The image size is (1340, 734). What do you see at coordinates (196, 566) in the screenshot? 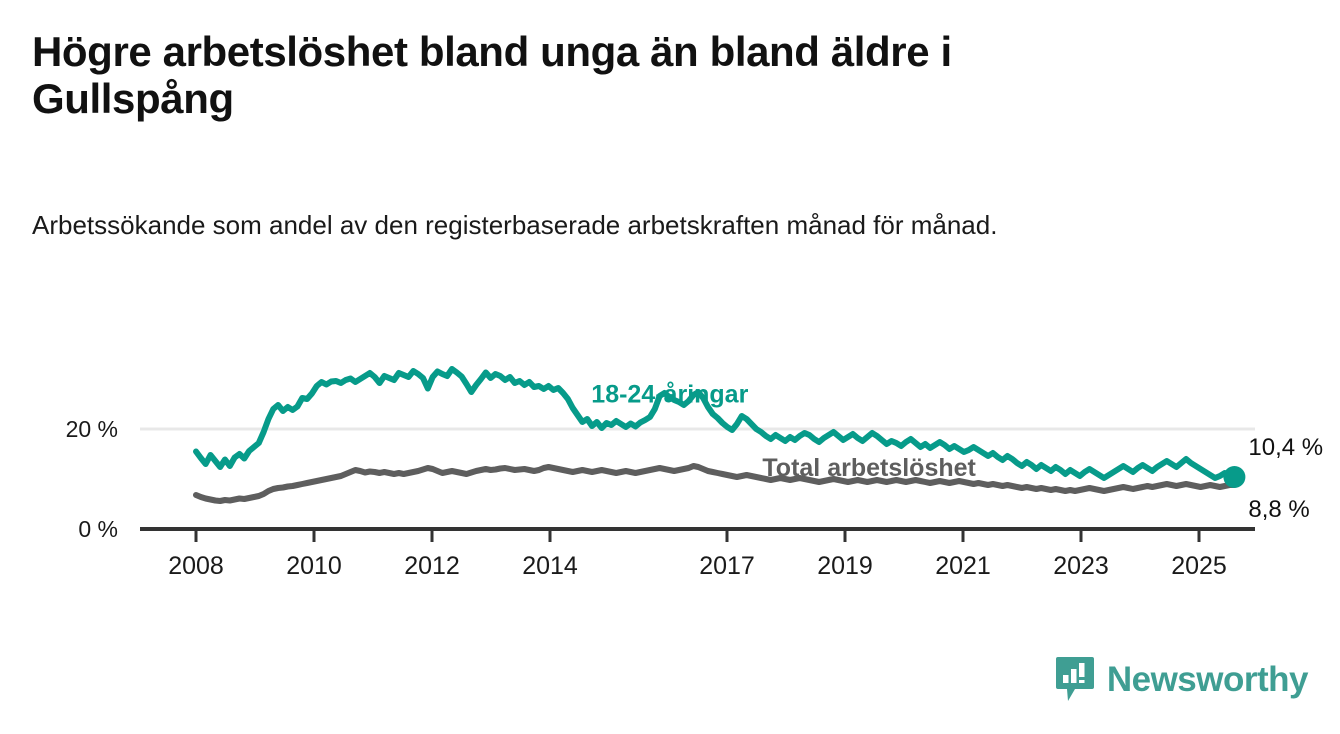
I see `x-tick-label: 2008` at bounding box center [196, 566].